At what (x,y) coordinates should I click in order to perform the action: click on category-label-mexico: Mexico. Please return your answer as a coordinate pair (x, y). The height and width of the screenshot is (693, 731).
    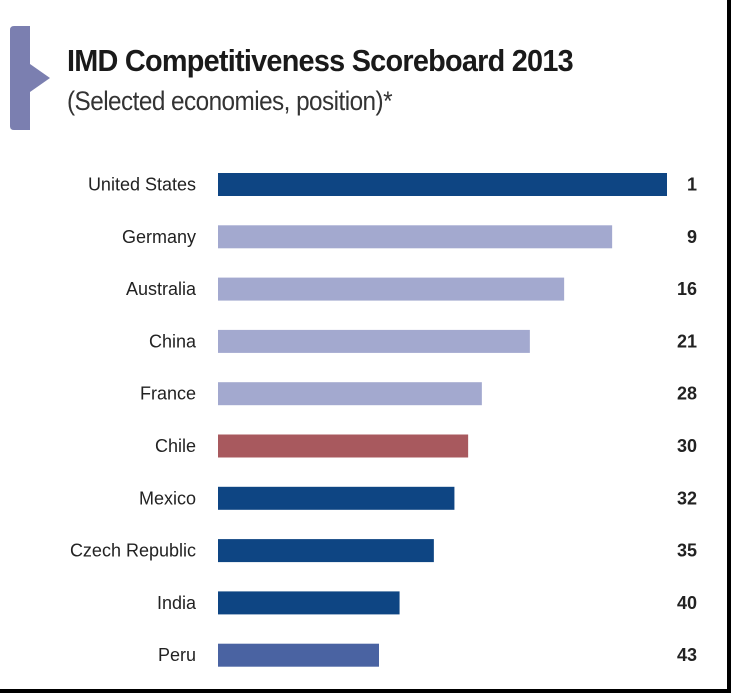
    Looking at the image, I should click on (167, 498).